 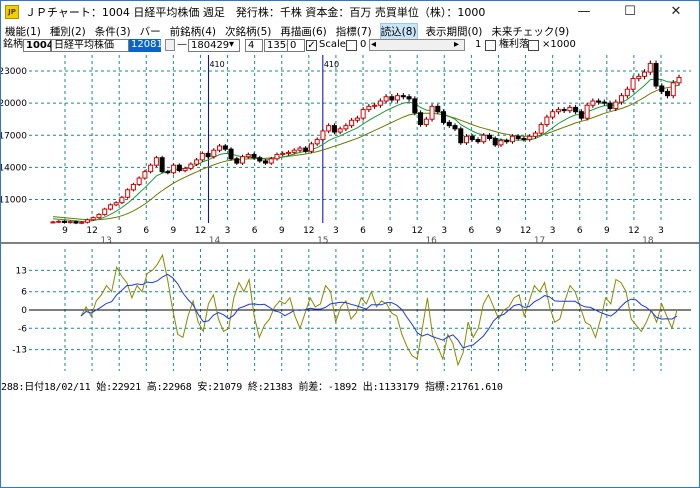 What do you see at coordinates (457, 44) in the screenshot?
I see `scroll-right-icon: ▸` at bounding box center [457, 44].